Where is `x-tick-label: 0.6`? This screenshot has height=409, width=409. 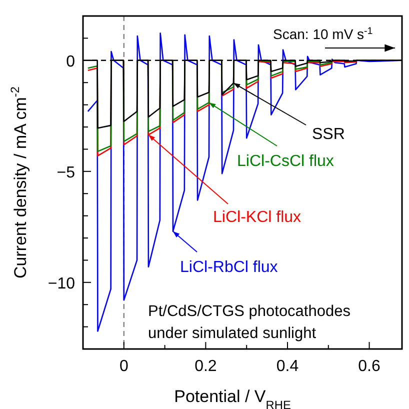
x-tick-label: 0.6 is located at coordinates (369, 366).